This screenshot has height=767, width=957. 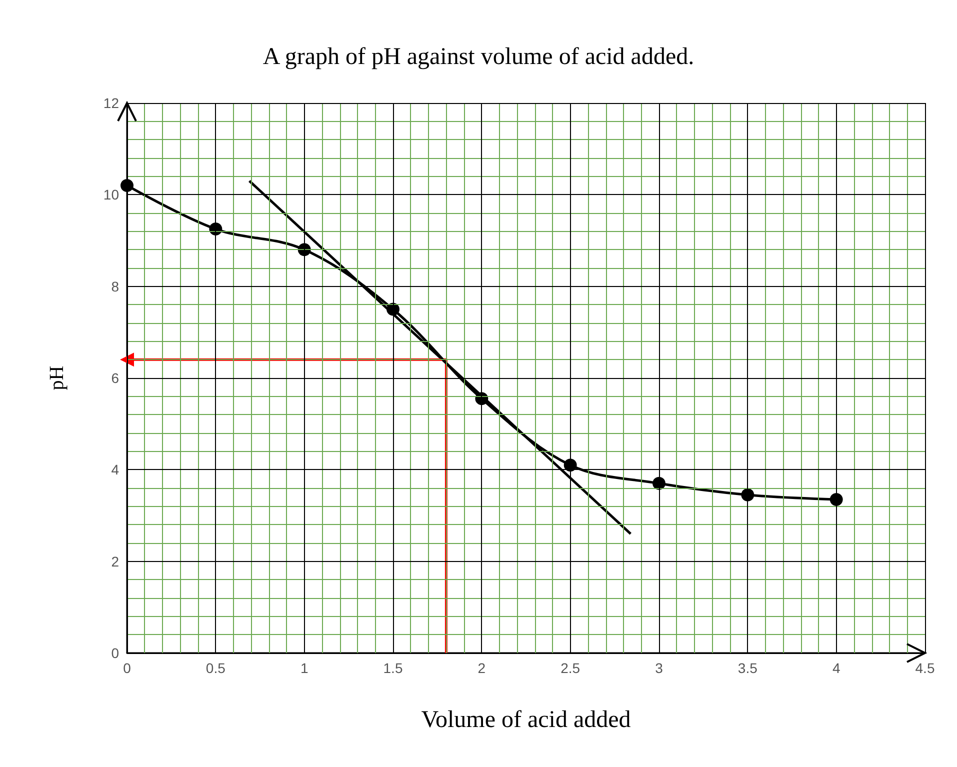 What do you see at coordinates (216, 668) in the screenshot?
I see `x-tick-label: 0.5` at bounding box center [216, 668].